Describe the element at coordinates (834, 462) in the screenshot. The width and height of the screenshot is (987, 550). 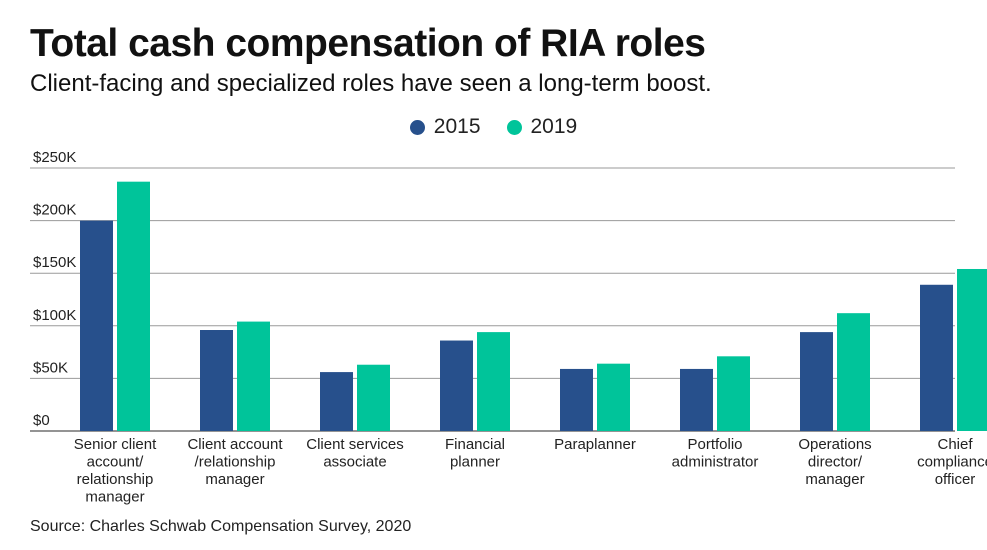
I see `category-label: Operations director/manager` at that location.